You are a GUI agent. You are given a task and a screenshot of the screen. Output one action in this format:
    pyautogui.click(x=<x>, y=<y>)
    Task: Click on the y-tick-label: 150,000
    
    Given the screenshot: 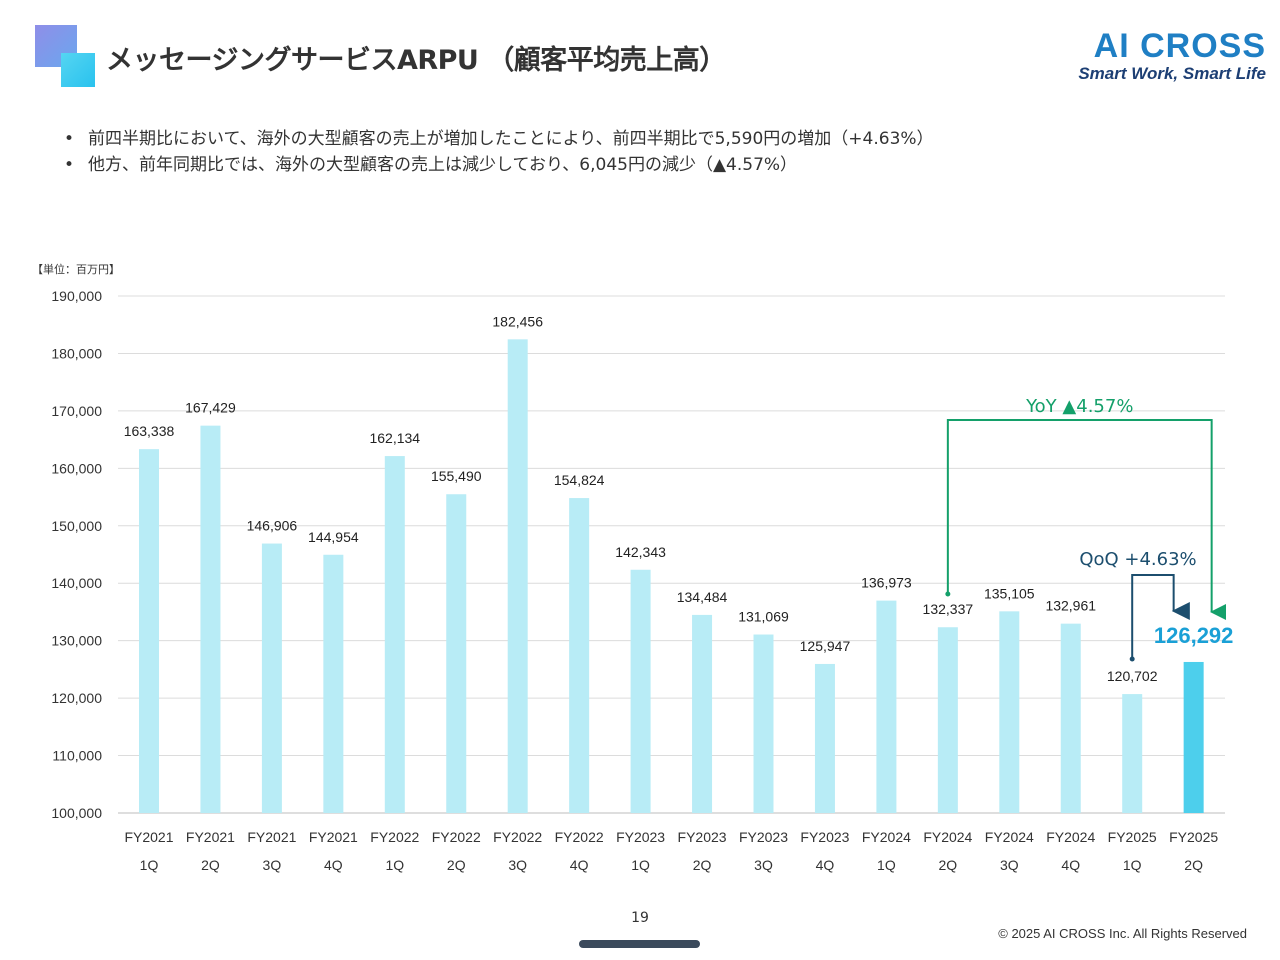 What is the action you would take?
    pyautogui.click(x=76, y=526)
    